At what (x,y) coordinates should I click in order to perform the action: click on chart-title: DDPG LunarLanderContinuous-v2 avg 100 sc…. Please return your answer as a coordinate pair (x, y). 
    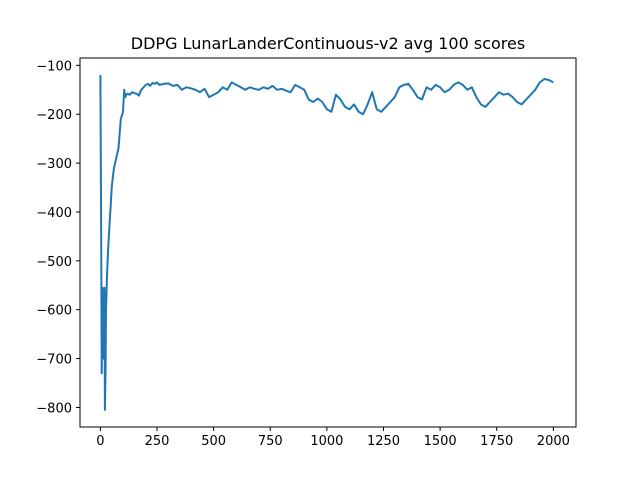
    Looking at the image, I should click on (328, 43).